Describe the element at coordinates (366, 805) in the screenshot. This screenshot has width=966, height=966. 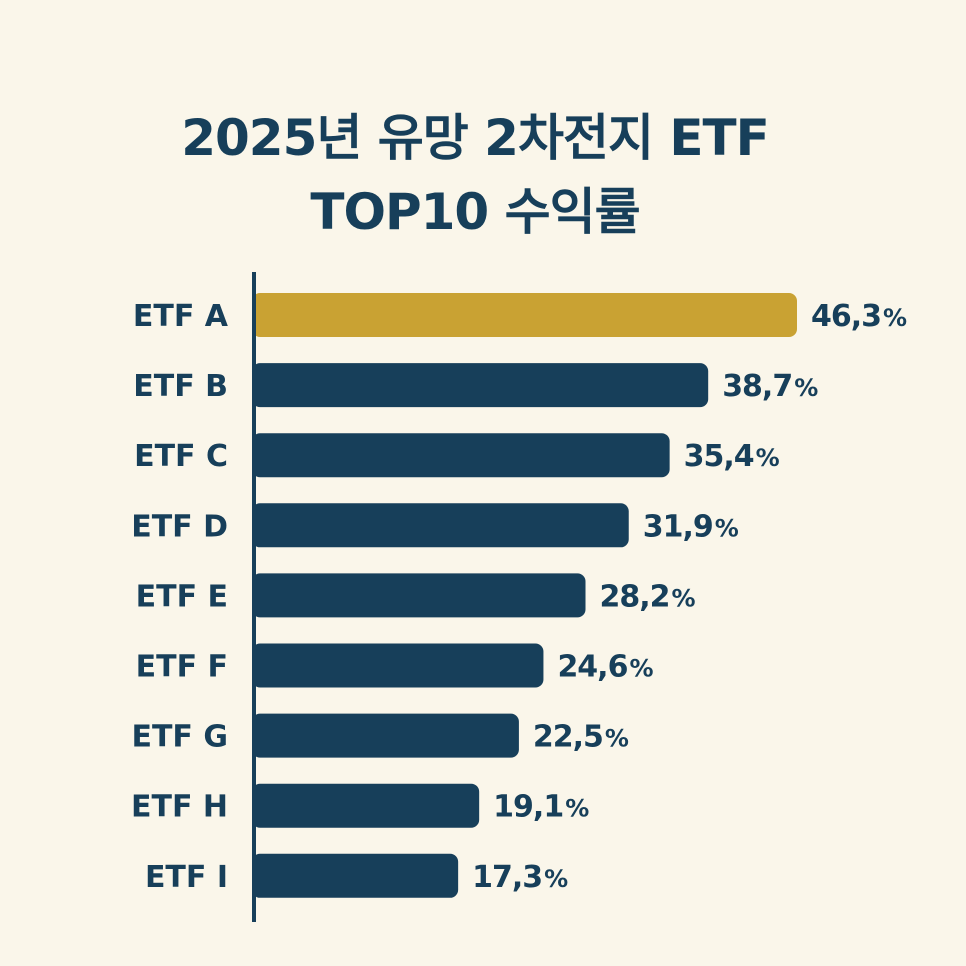
I see `bar-etf-h` at that location.